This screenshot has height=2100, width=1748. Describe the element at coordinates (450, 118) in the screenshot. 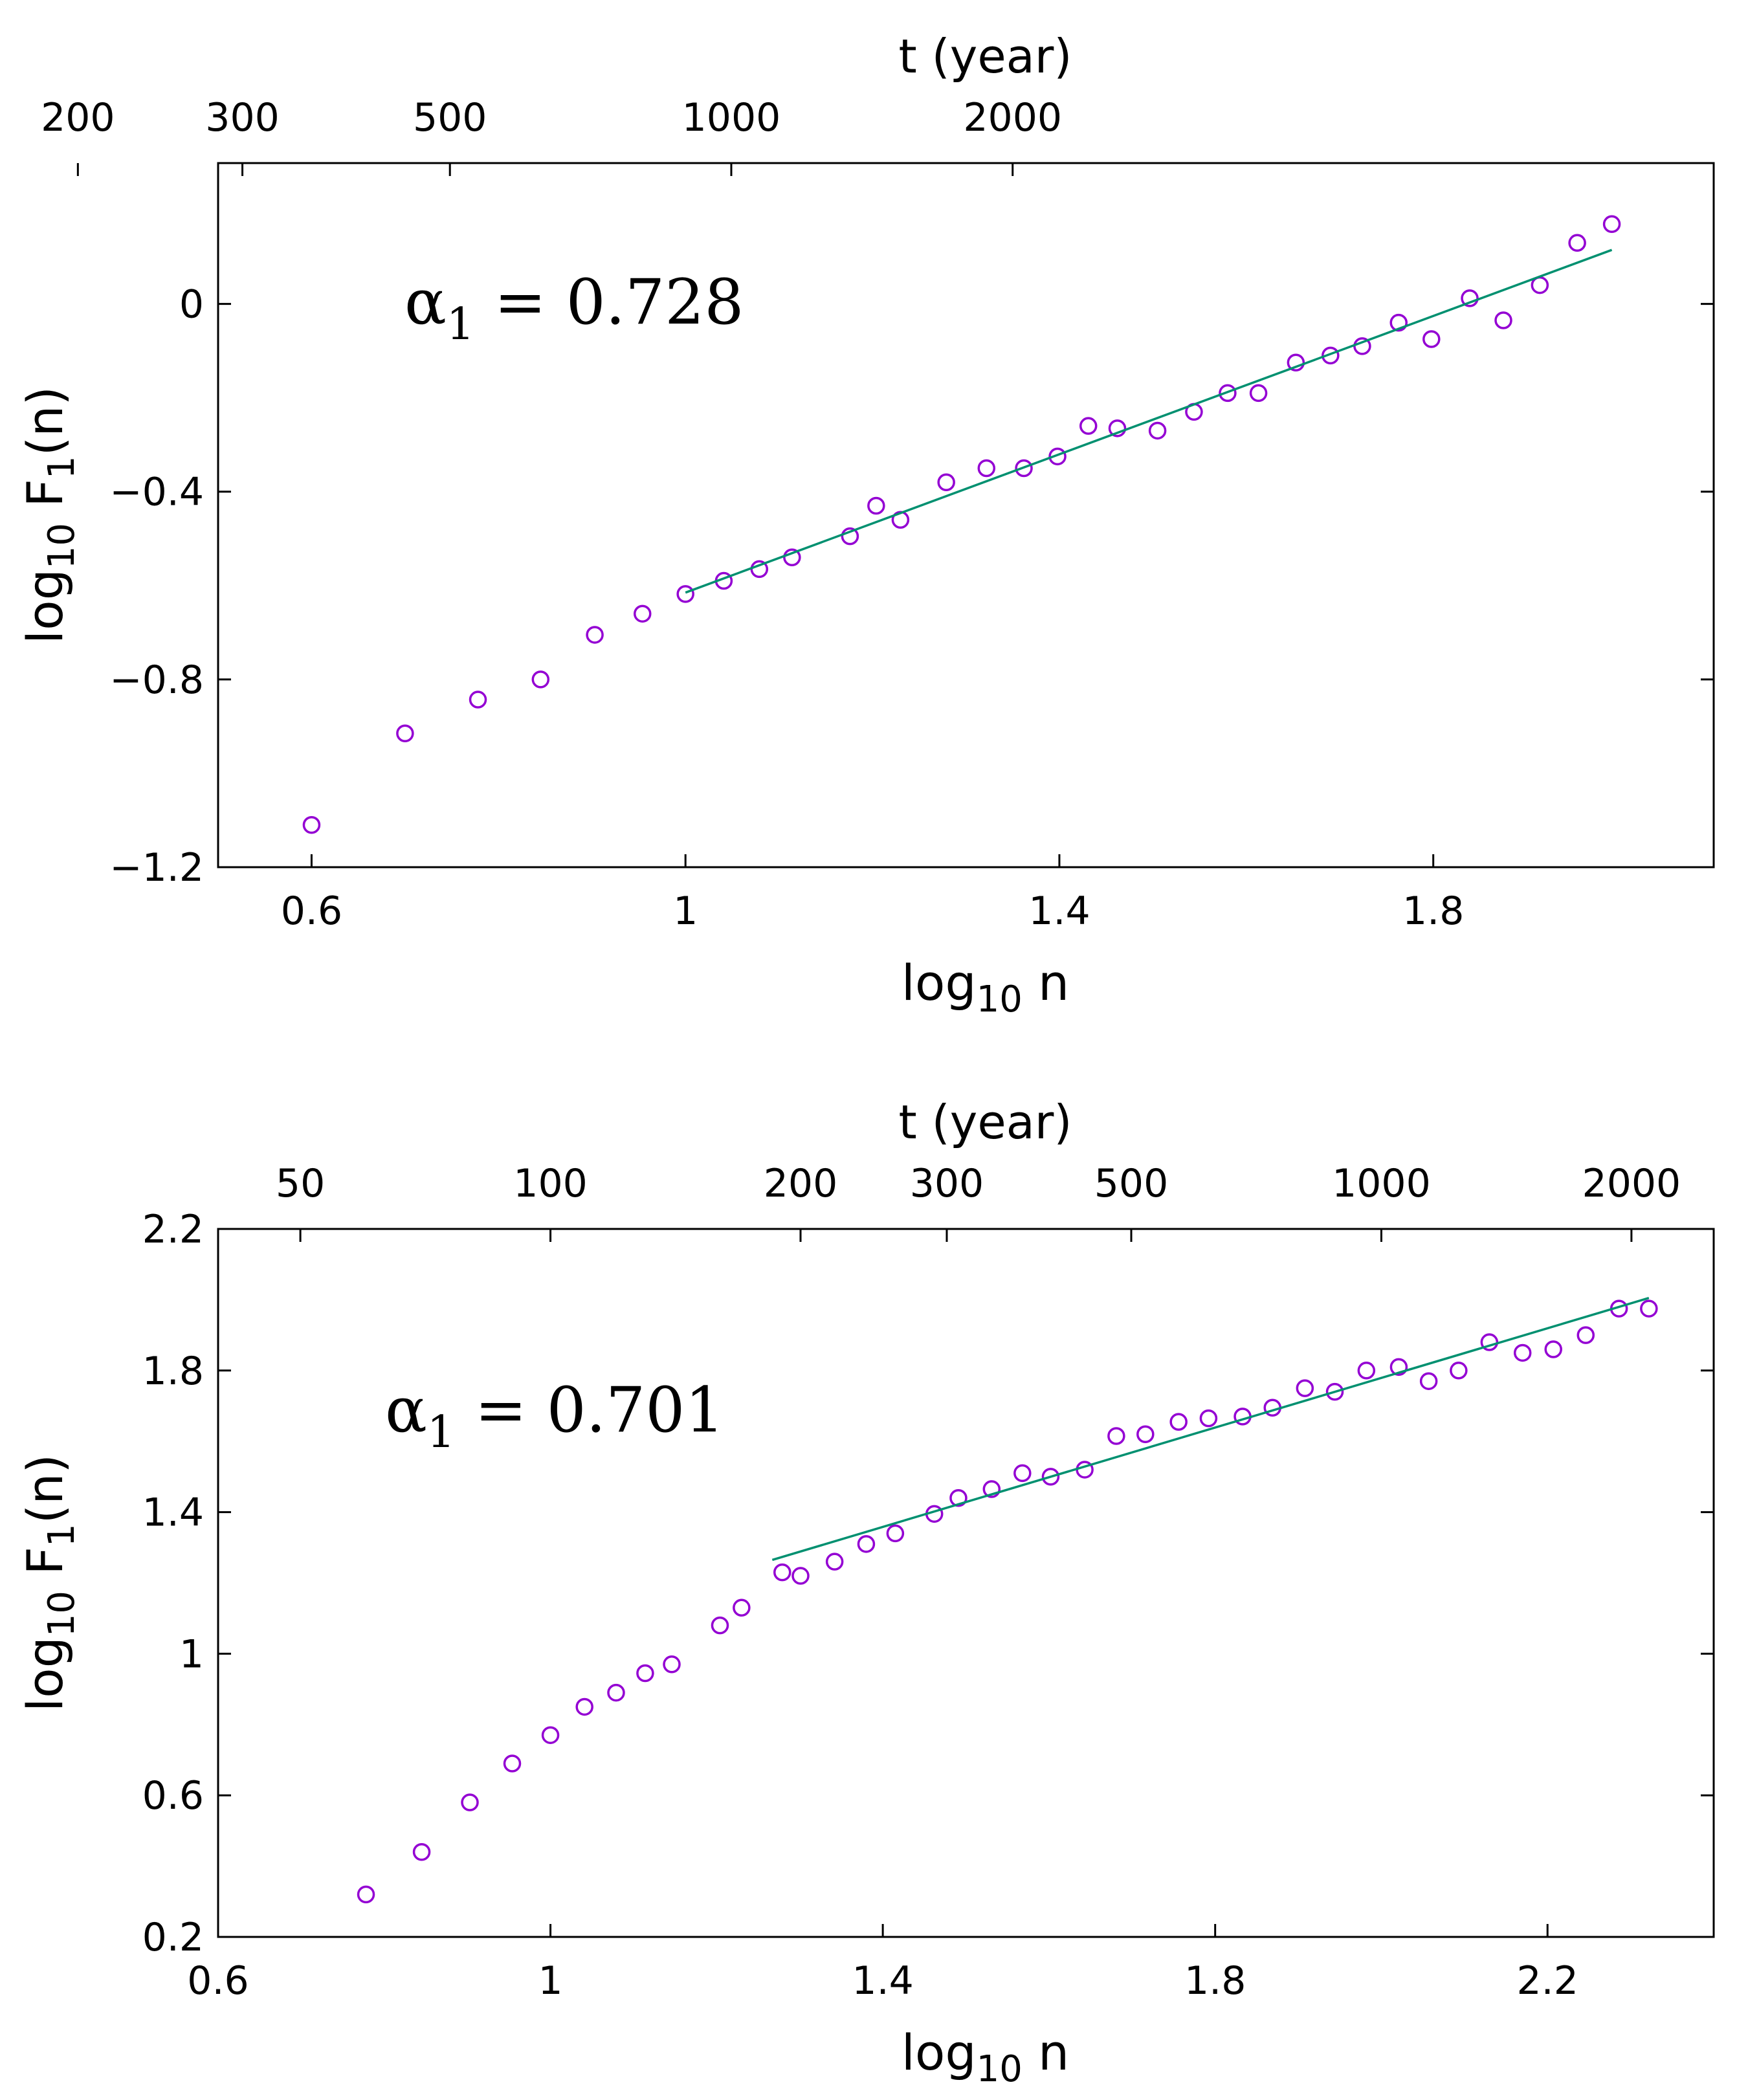

I see `top-tick-label: 500` at that location.